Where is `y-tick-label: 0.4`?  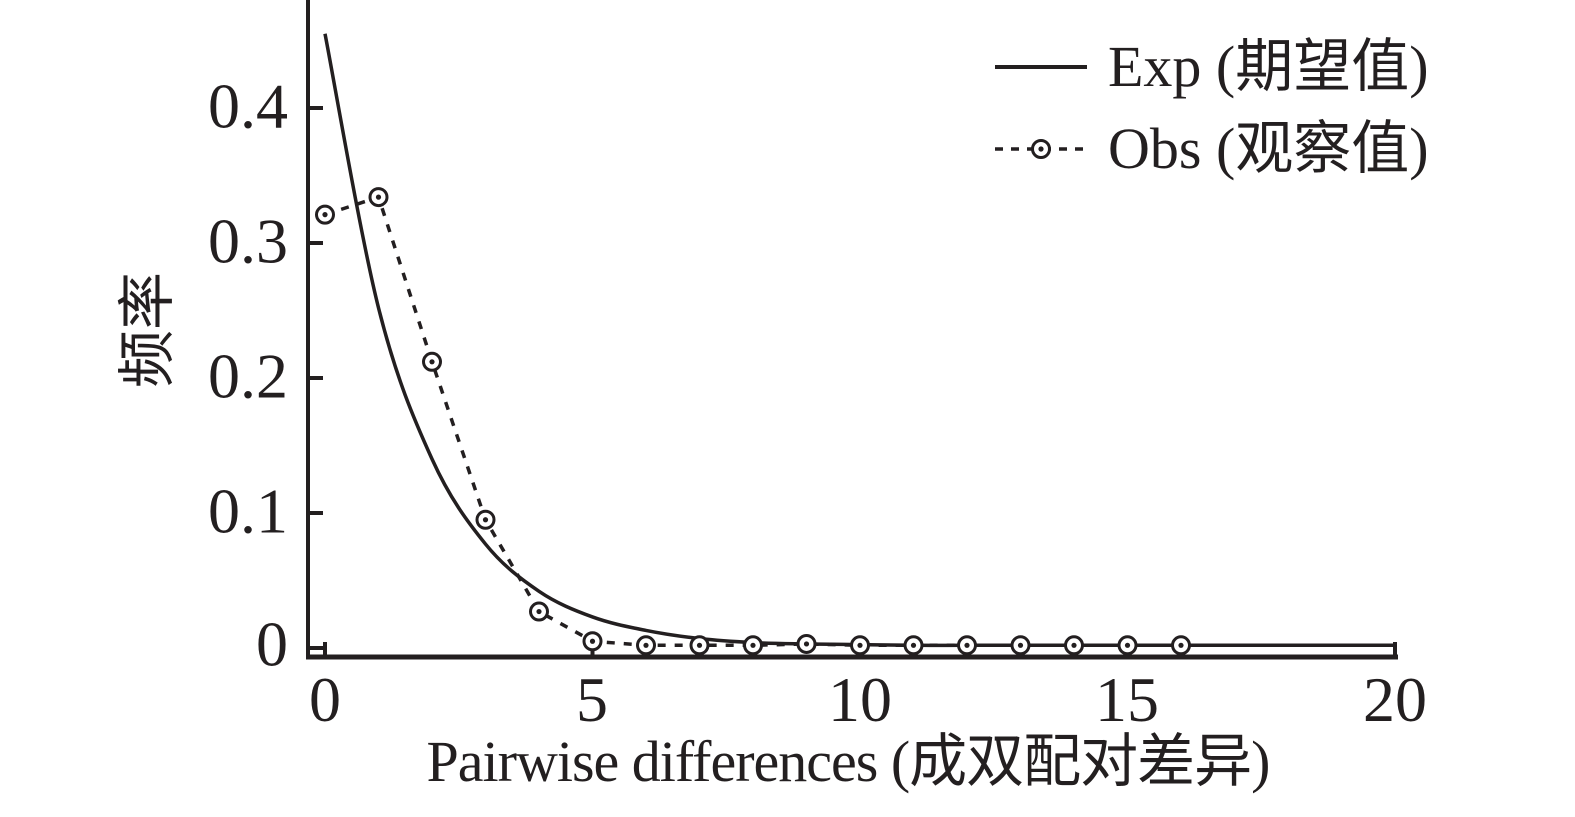
y-tick-label: 0.4 is located at coordinates (248, 106).